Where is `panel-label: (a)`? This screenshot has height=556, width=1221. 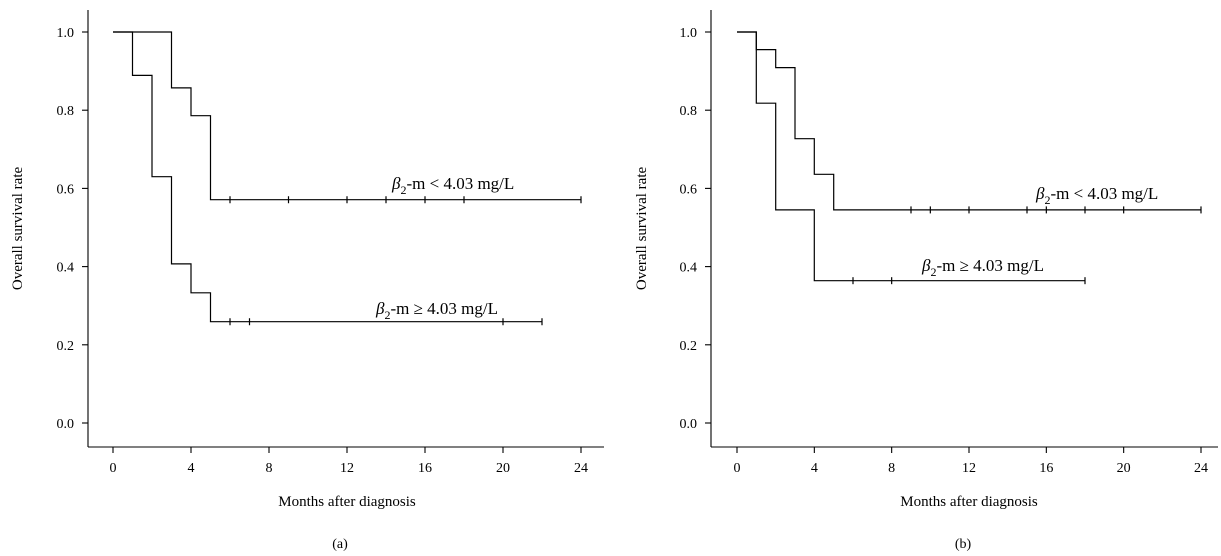 panel-label: (a) is located at coordinates (340, 544).